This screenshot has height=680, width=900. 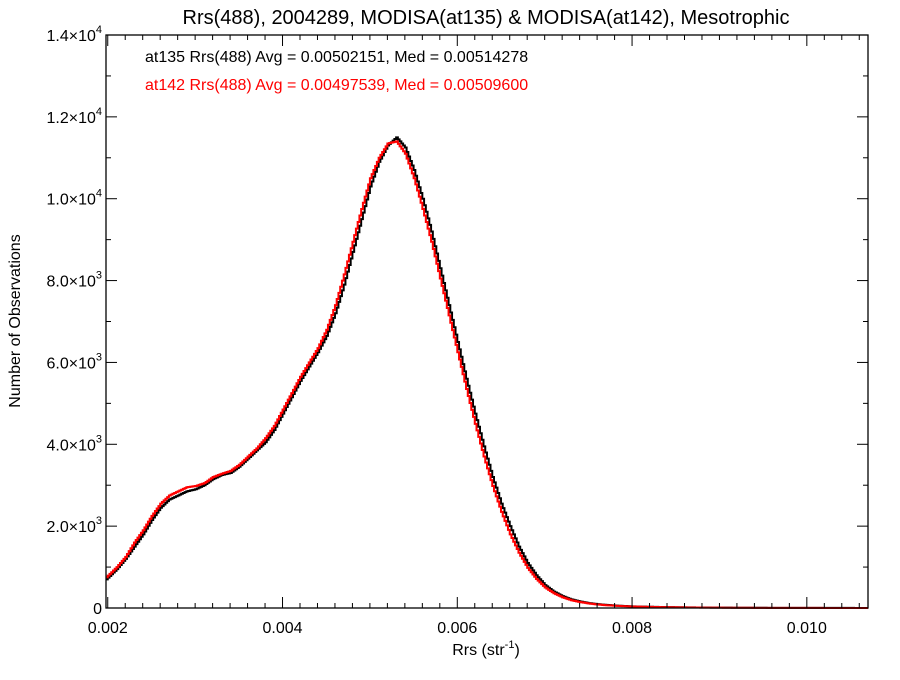 I want to click on x-axis-label: Rrs (str-1), so click(x=486, y=649).